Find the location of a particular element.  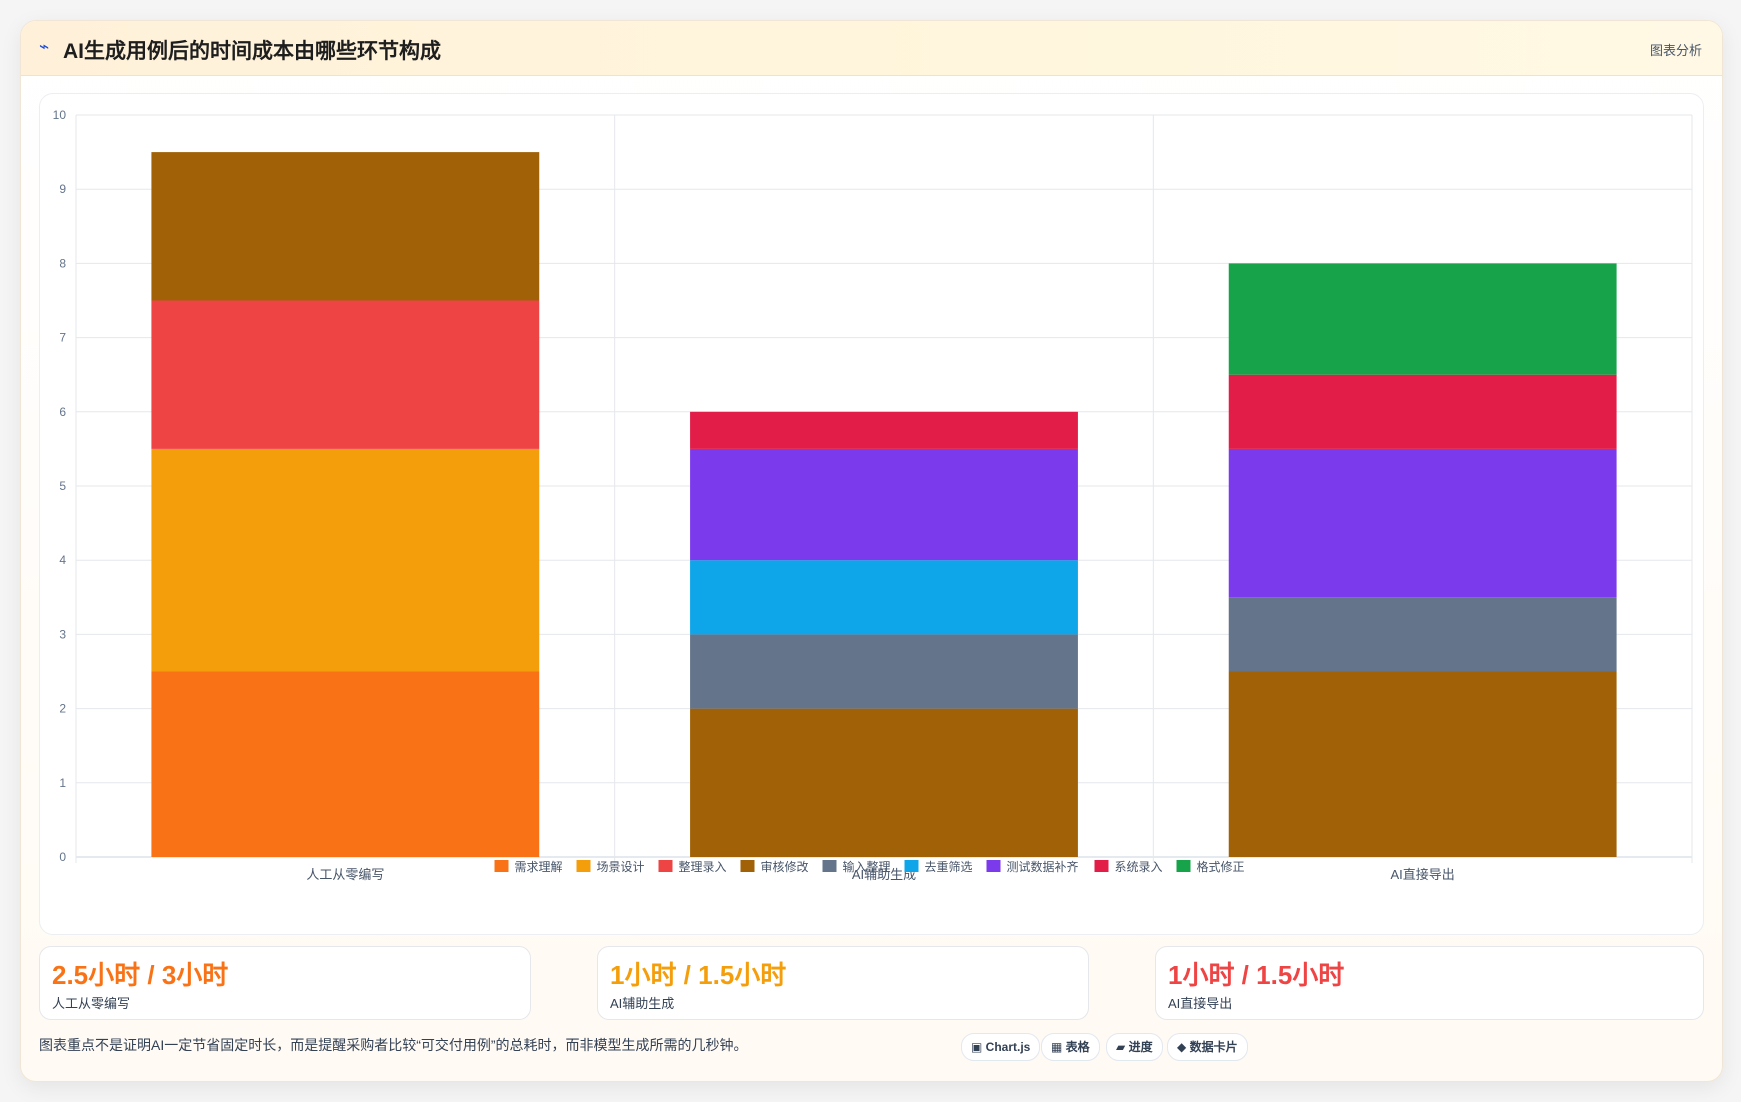

y-tick-label: 8 is located at coordinates (62, 263).